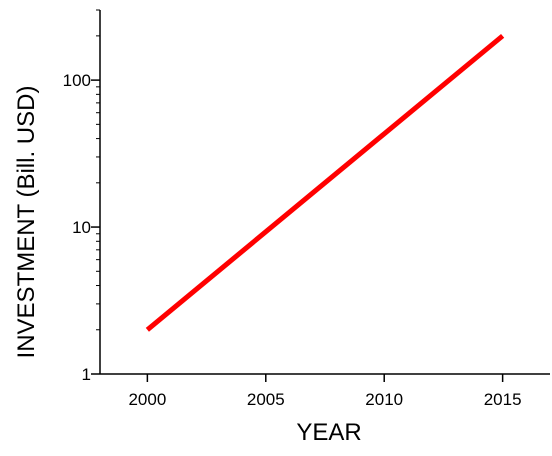 The height and width of the screenshot is (456, 552). Describe the element at coordinates (81, 227) in the screenshot. I see `y-tick-label: 10` at that location.